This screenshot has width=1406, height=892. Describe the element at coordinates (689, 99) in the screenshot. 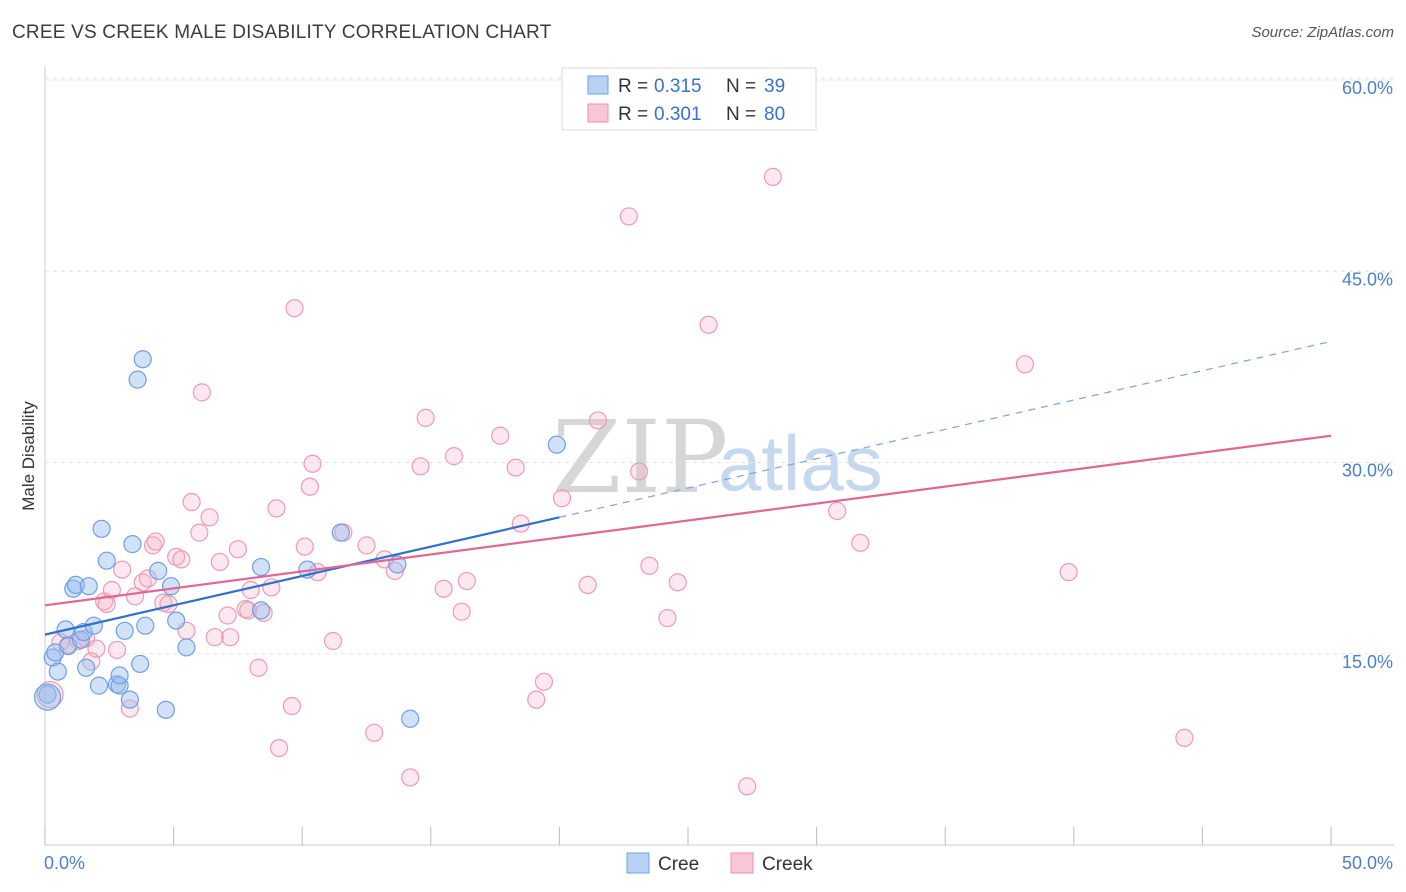

I see `legend-box: R = 0.315 N = 39 R = 0.301 N = 80` at that location.